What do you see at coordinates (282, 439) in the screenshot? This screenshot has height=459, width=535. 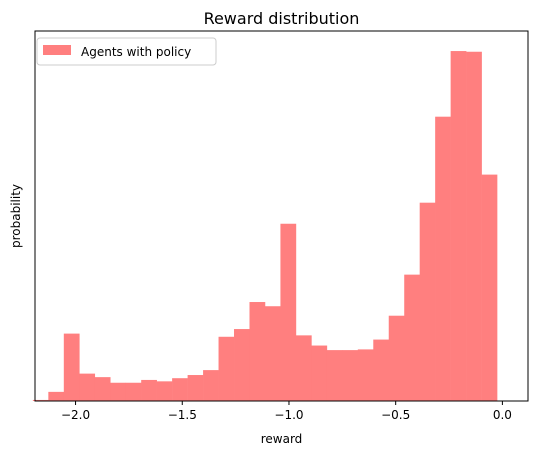 I see `x-axis-label: reward` at bounding box center [282, 439].